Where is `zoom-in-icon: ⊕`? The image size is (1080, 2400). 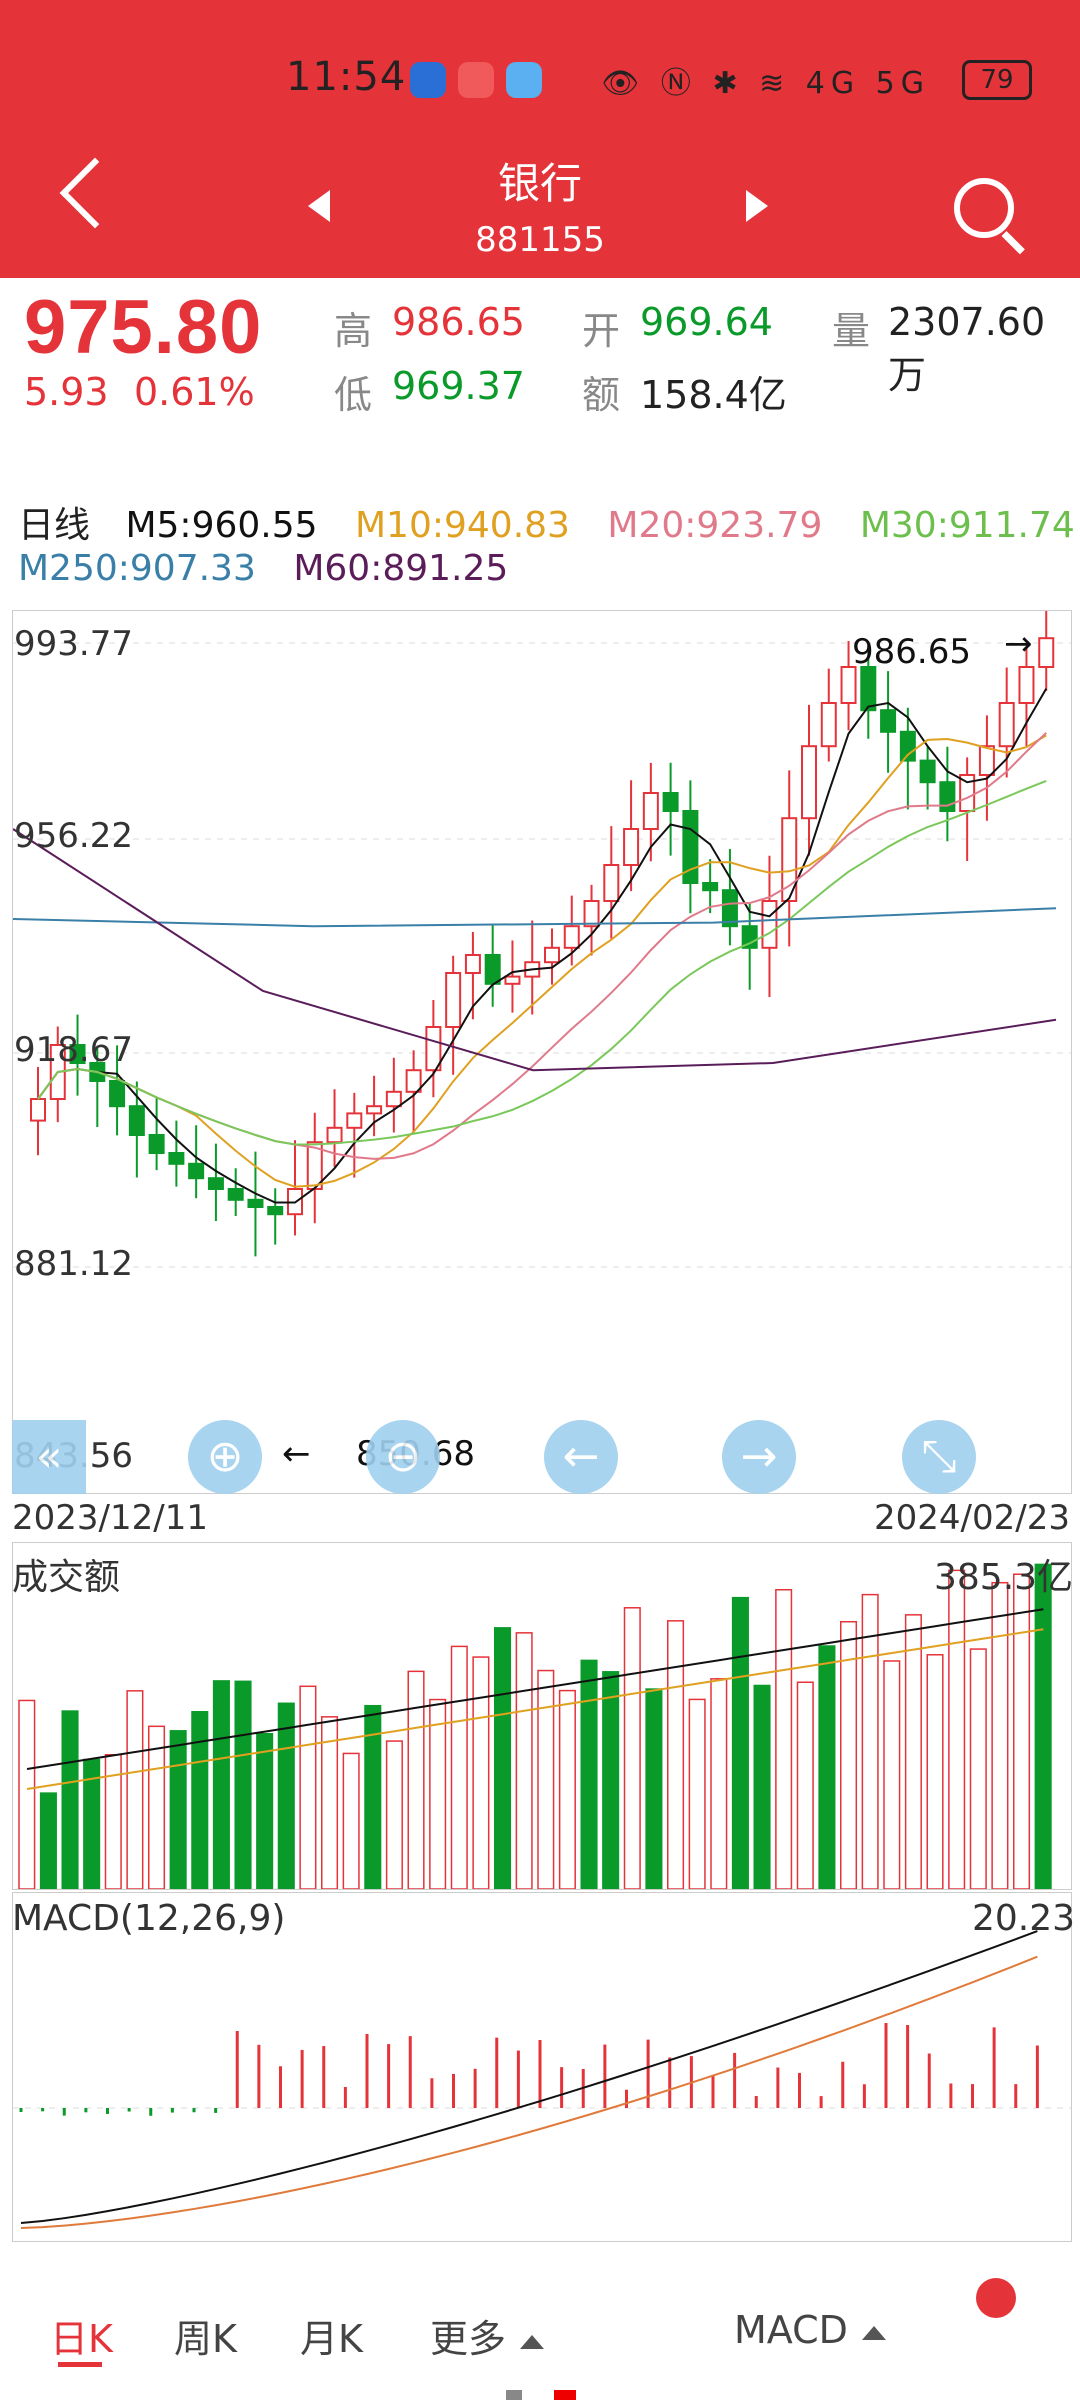 zoom-in-icon: ⊕ is located at coordinates (225, 1456).